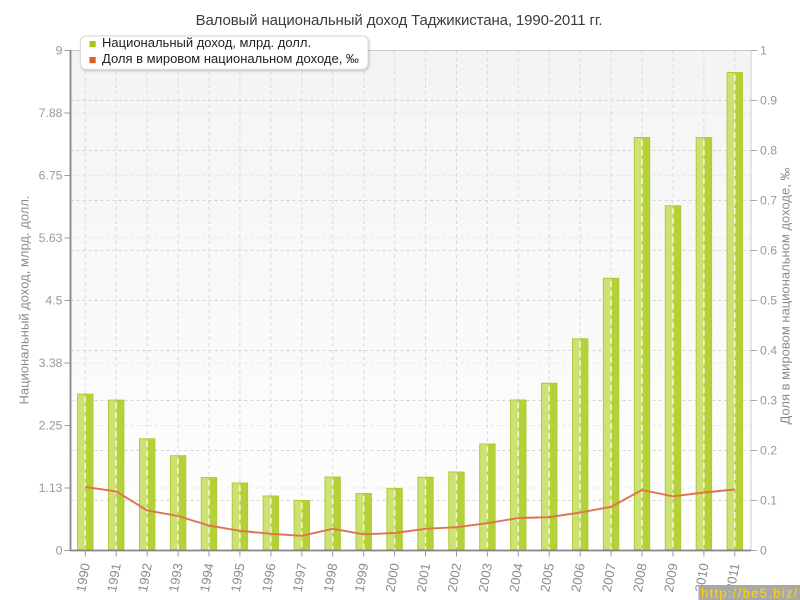  I want to click on svg-text: 2001, so click(423, 577).